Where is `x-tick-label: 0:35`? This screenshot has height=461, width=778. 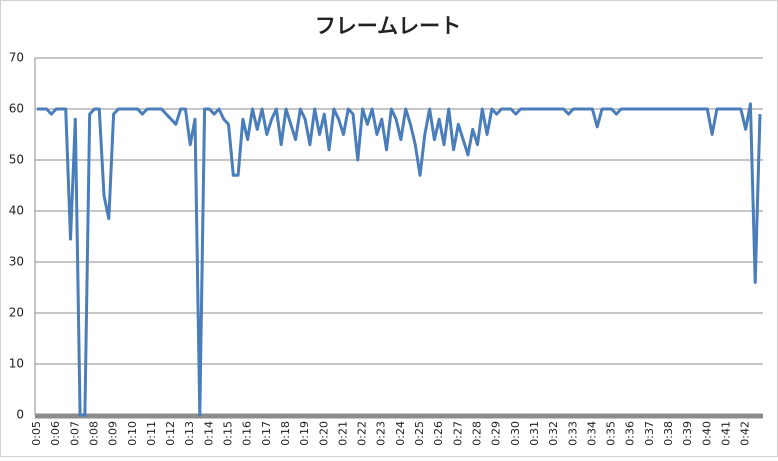 x-tick-label: 0:35 is located at coordinates (611, 433).